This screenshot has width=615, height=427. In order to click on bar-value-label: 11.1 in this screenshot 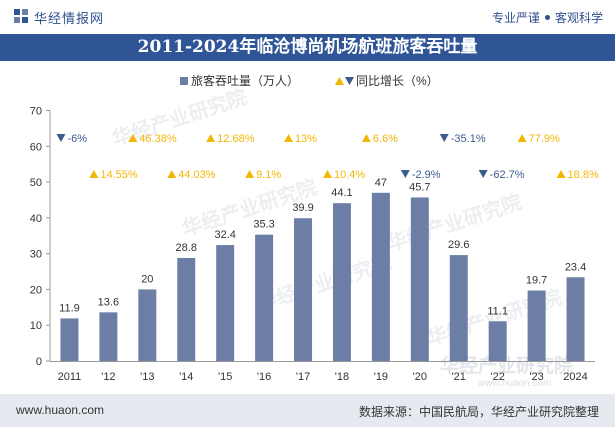, I will do `click(497, 311)`.